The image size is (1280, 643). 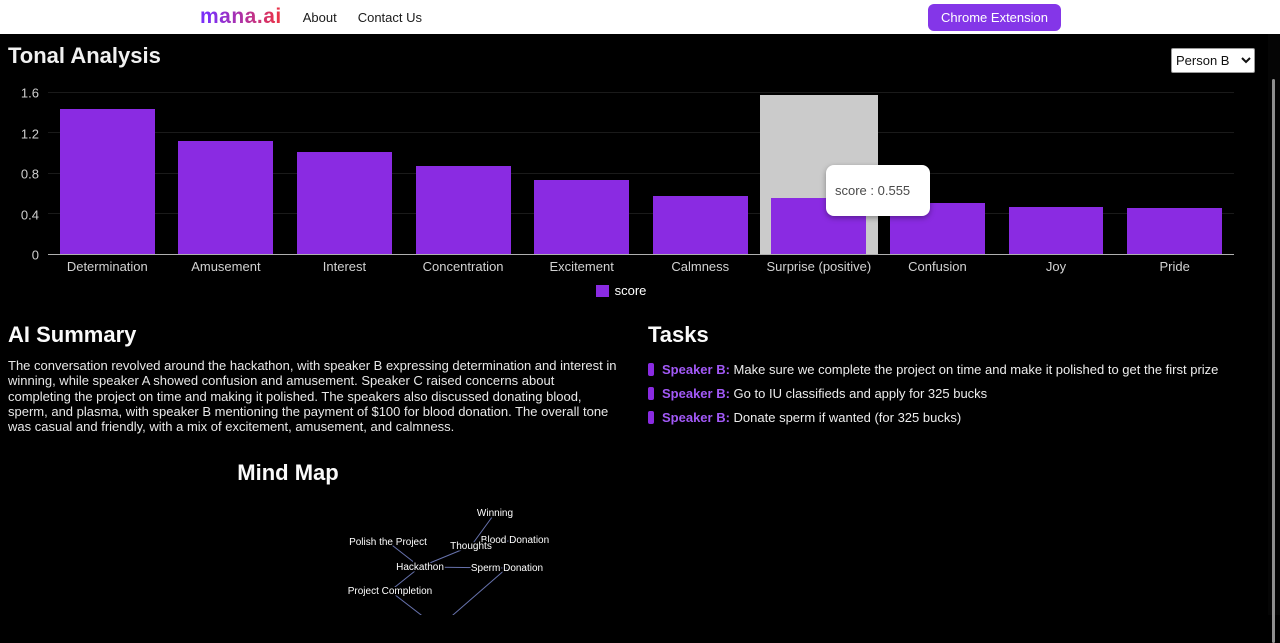 What do you see at coordinates (878, 190) in the screenshot?
I see `chart-tooltip: score : 0.555` at bounding box center [878, 190].